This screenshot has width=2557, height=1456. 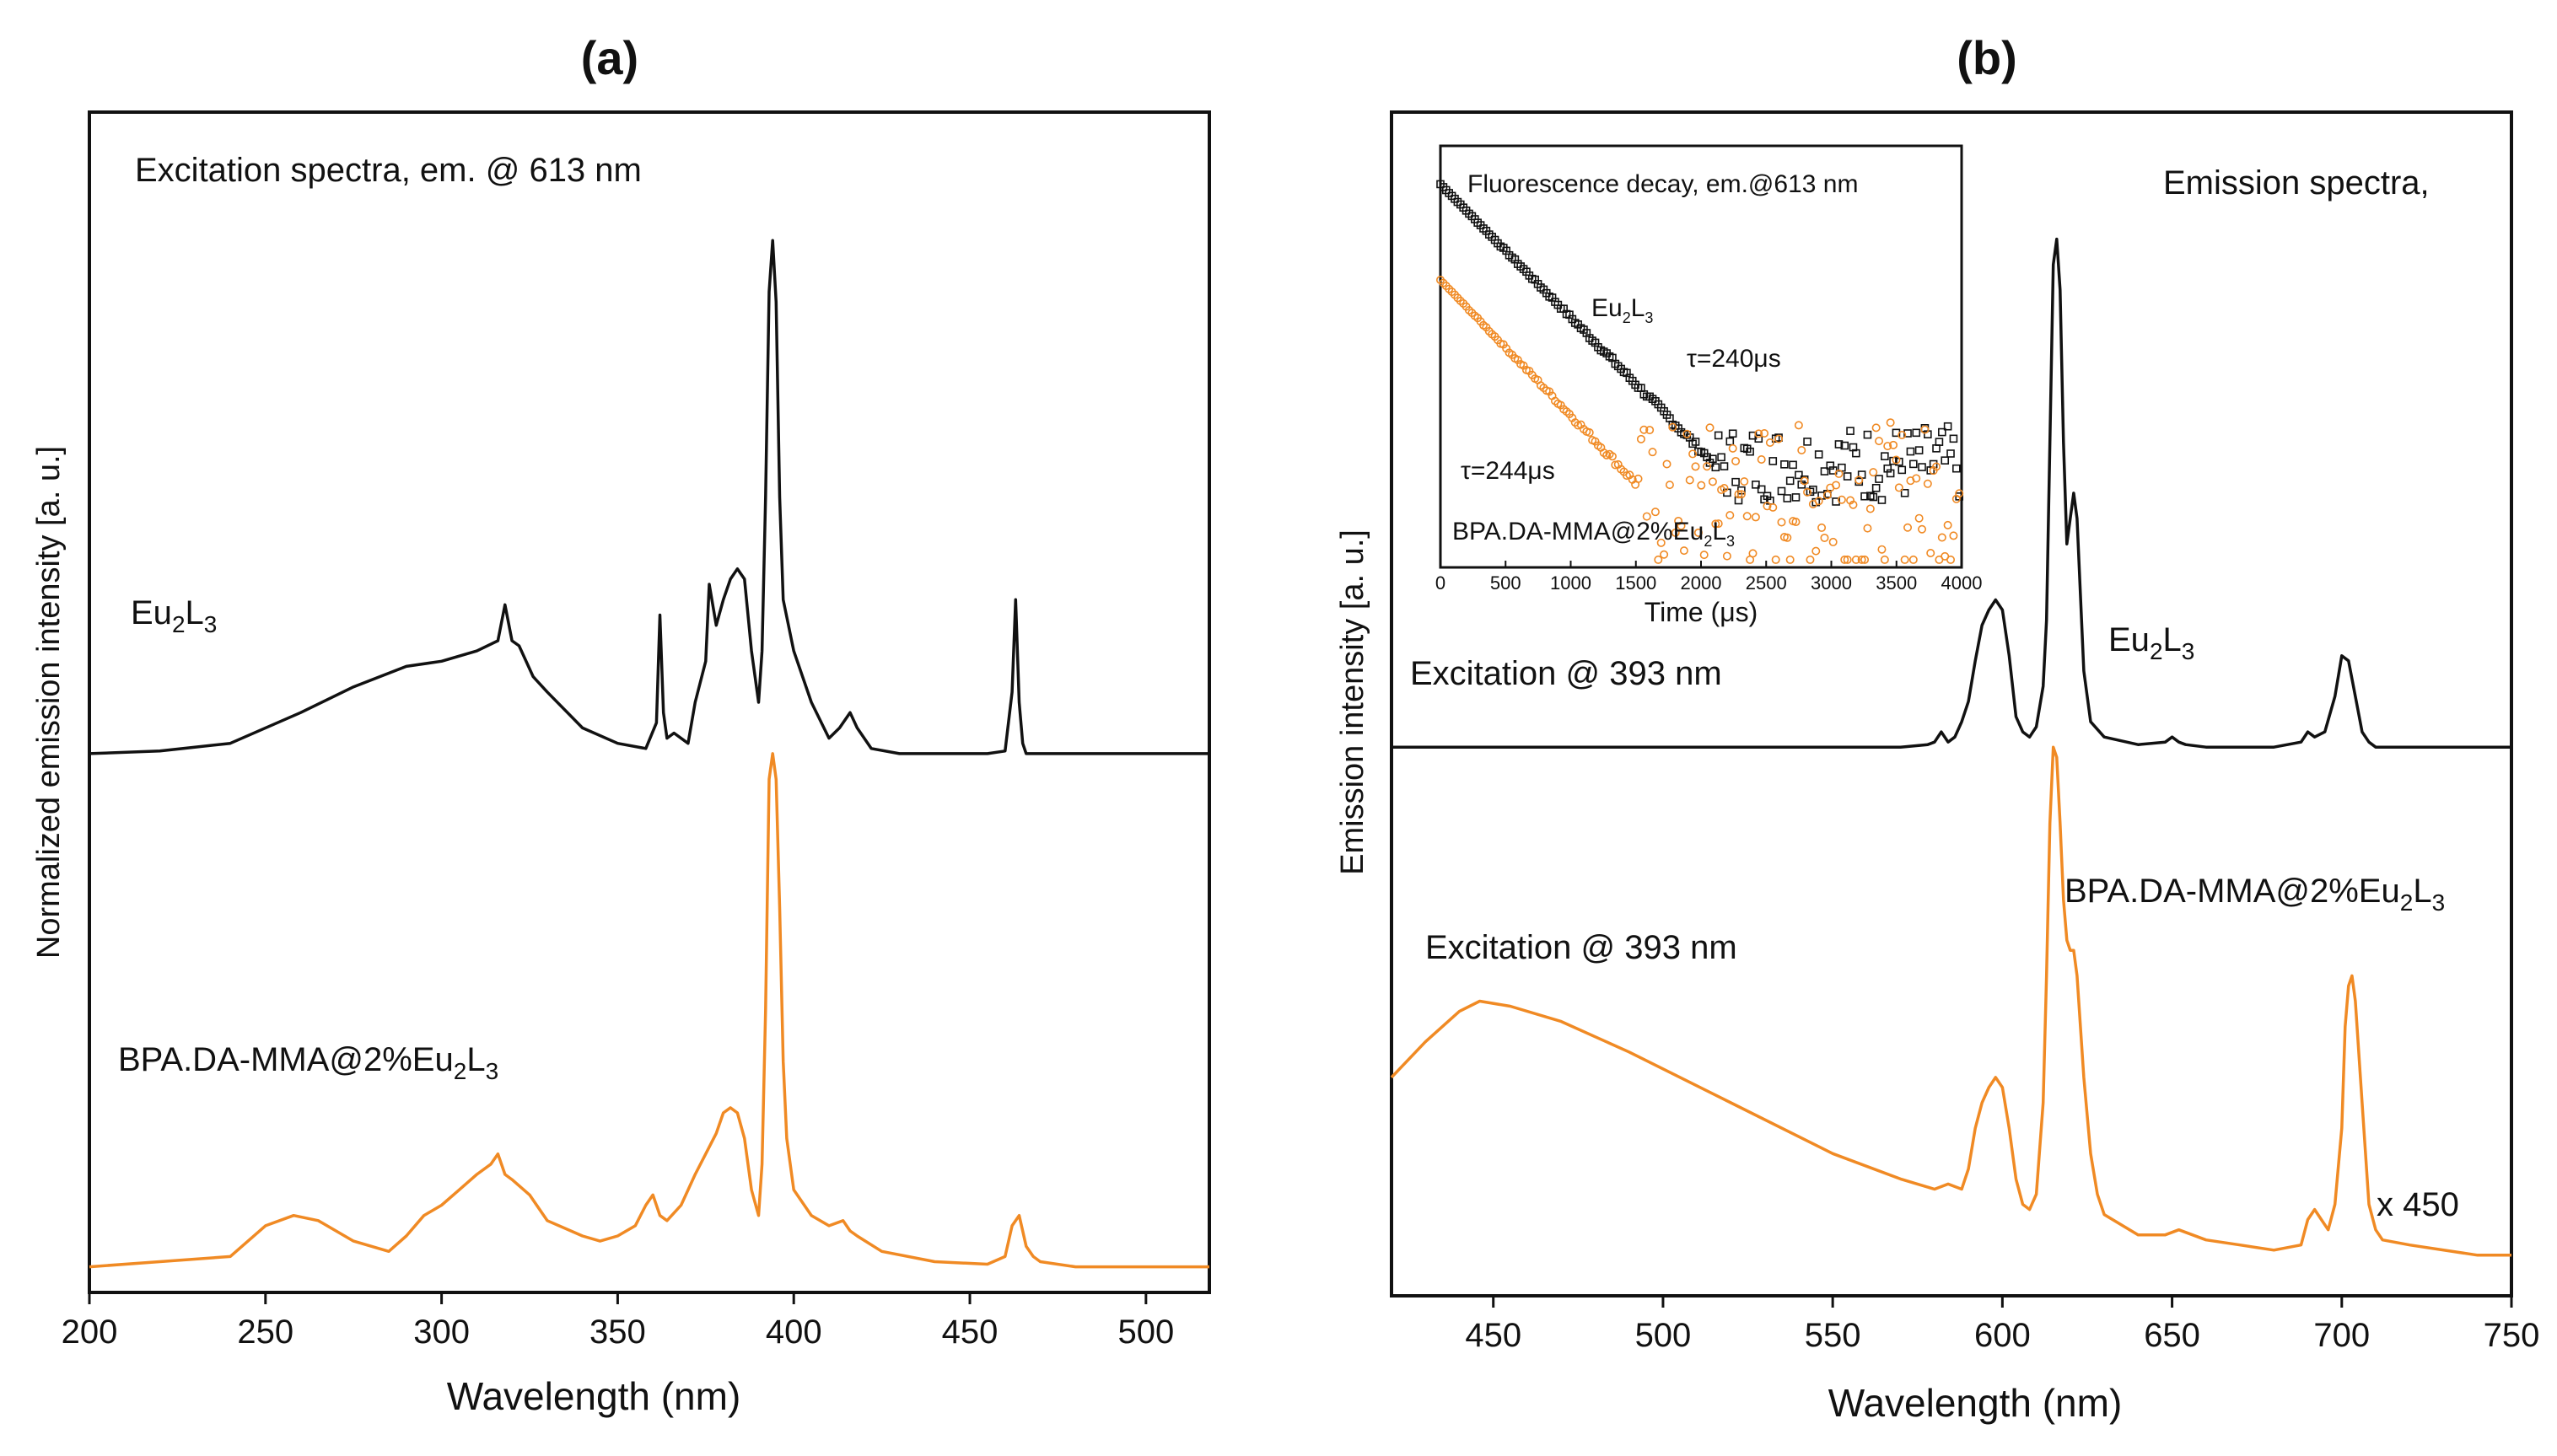 I want to click on panel-a-x-tick-label: 350, so click(x=617, y=1332).